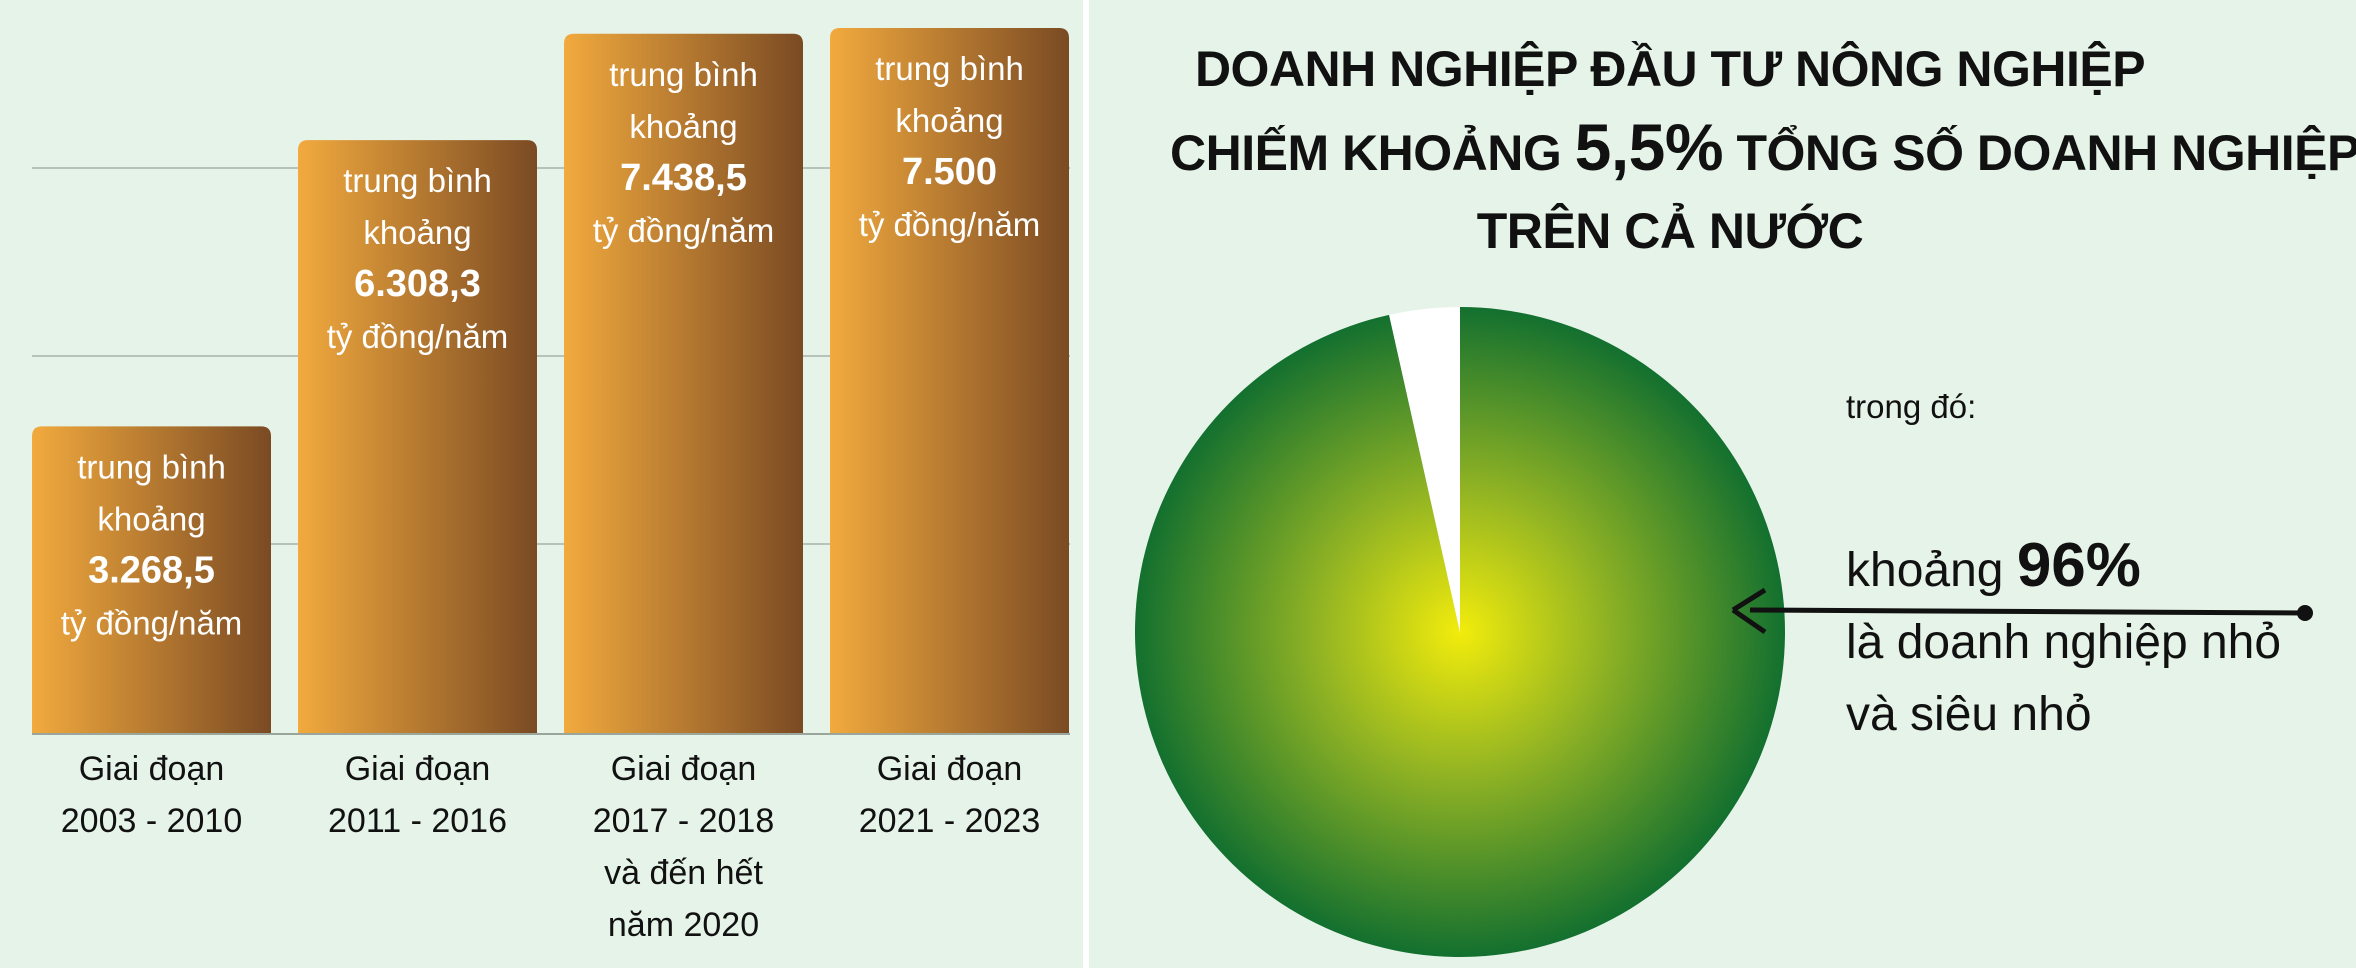 The height and width of the screenshot is (968, 2356). What do you see at coordinates (152, 821) in the screenshot?
I see `category-label: 2003 - 2010` at bounding box center [152, 821].